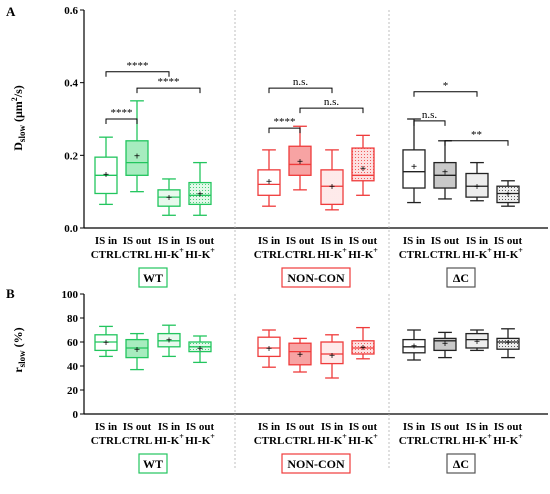 This screenshot has height=494, width=550. Describe the element at coordinates (71, 156) in the screenshot. I see `y-tick-label: 0.2` at that location.